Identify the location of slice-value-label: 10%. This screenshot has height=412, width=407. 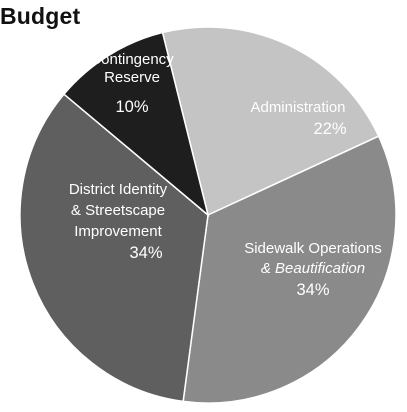
(131, 107).